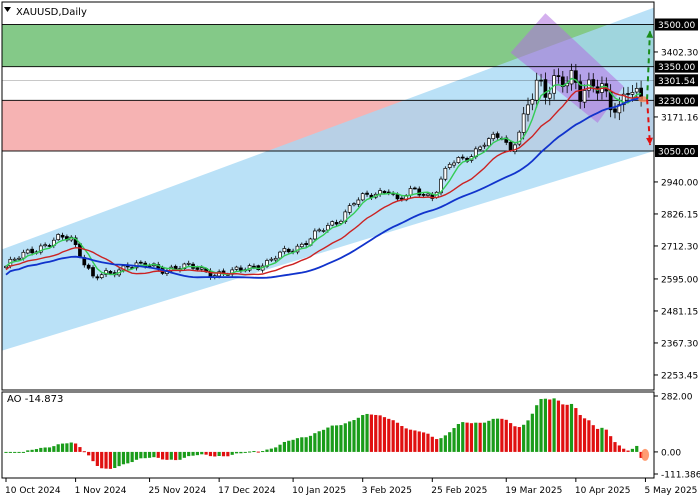 The image size is (700, 504). What do you see at coordinates (35, 399) in the screenshot?
I see `ao-label: AO -14.873` at bounding box center [35, 399].